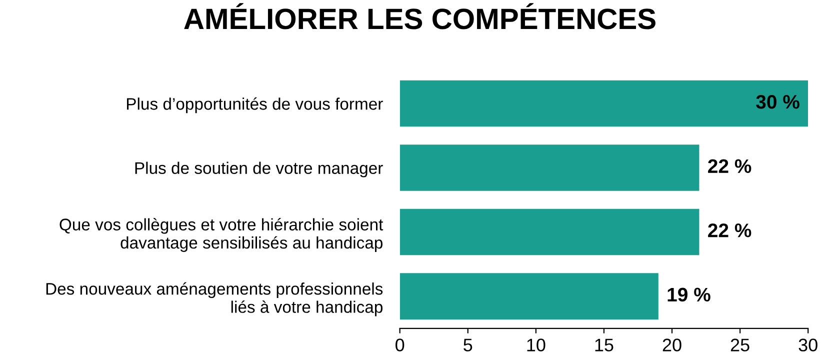  Describe the element at coordinates (672, 345) in the screenshot. I see `x-tick-label: 20` at that location.